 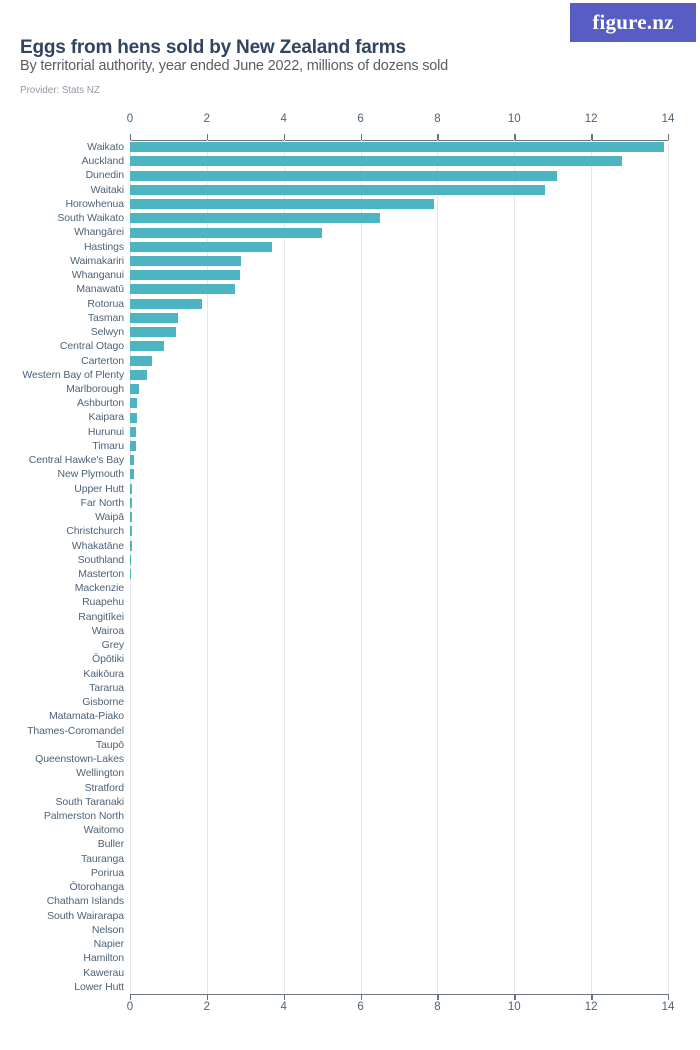 What do you see at coordinates (102, 858) in the screenshot?
I see `category-label-tauranga: Tauranga` at bounding box center [102, 858].